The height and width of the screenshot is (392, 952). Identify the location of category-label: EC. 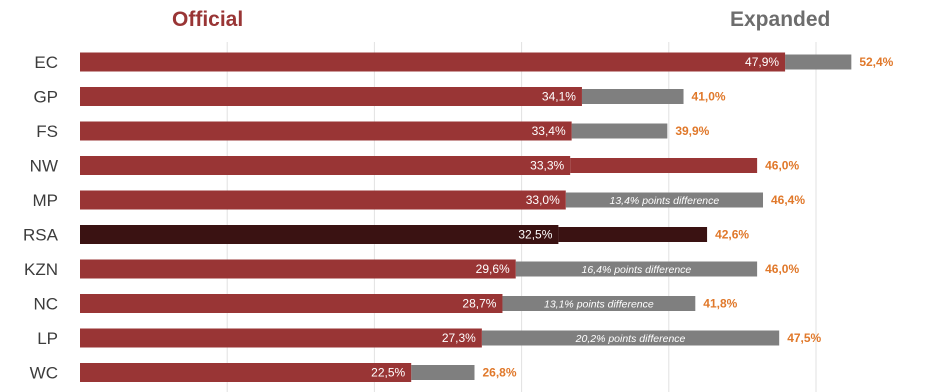
(46, 62).